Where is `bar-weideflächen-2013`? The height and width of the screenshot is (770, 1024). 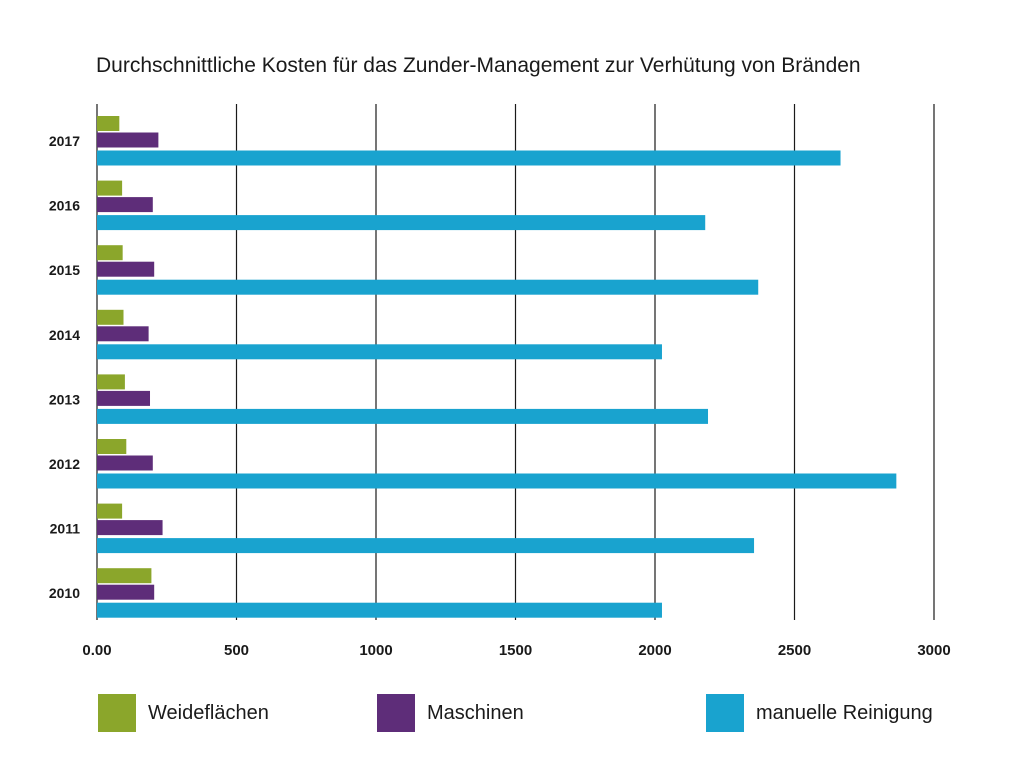 bar-weideflächen-2013 is located at coordinates (111, 382).